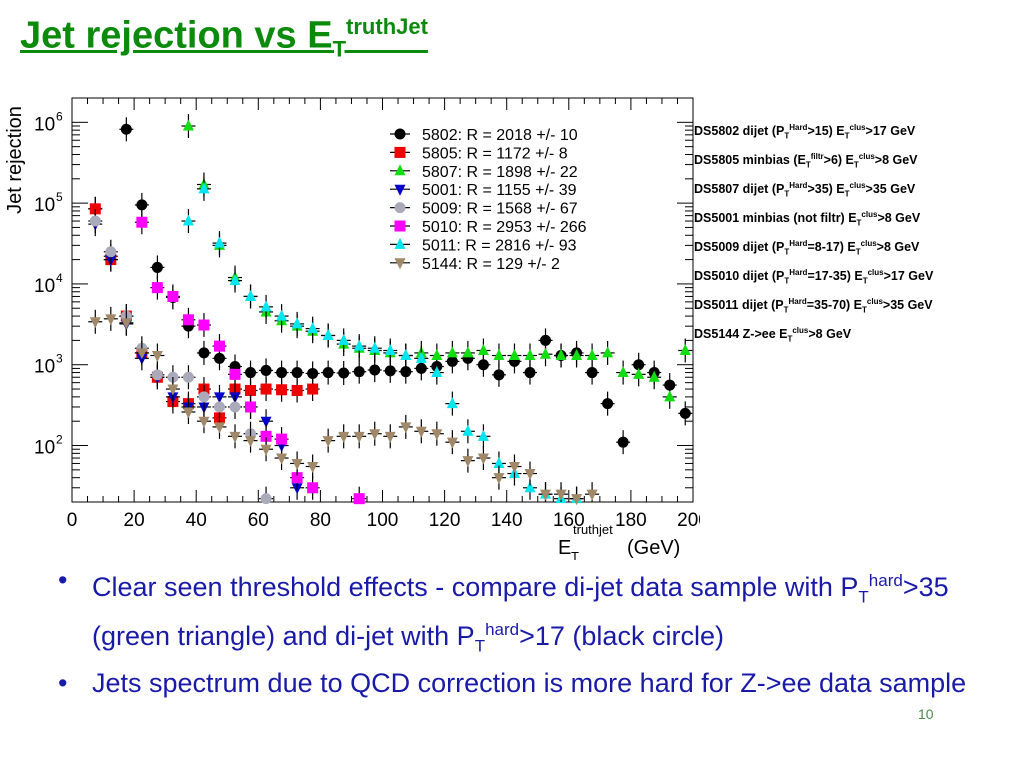  Describe the element at coordinates (896, 160) in the screenshot. I see `dataset-note-part: >8 GeV` at that location.